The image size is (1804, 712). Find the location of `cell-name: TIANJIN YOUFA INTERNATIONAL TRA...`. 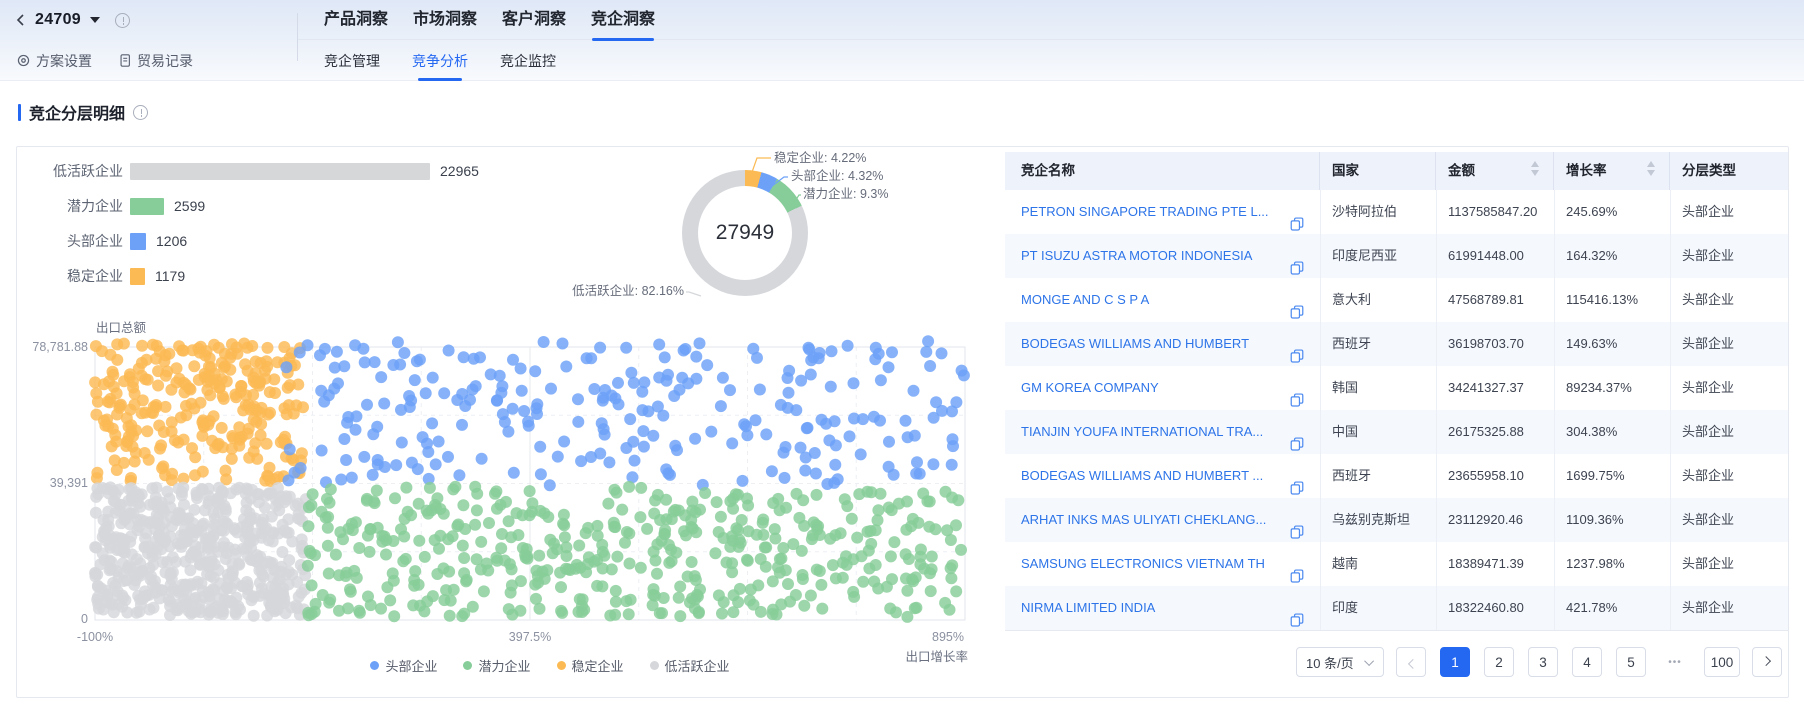

cell-name: TIANJIN YOUFA INTERNATIONAL TRA... is located at coordinates (1162, 432).